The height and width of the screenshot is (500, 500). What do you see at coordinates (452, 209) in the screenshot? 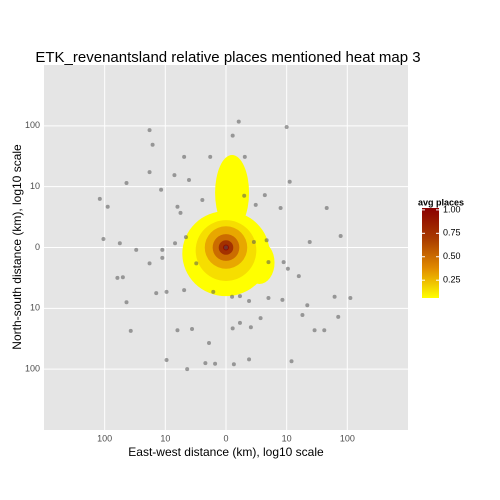
I see `colorbar-label: 1.00` at bounding box center [452, 209].